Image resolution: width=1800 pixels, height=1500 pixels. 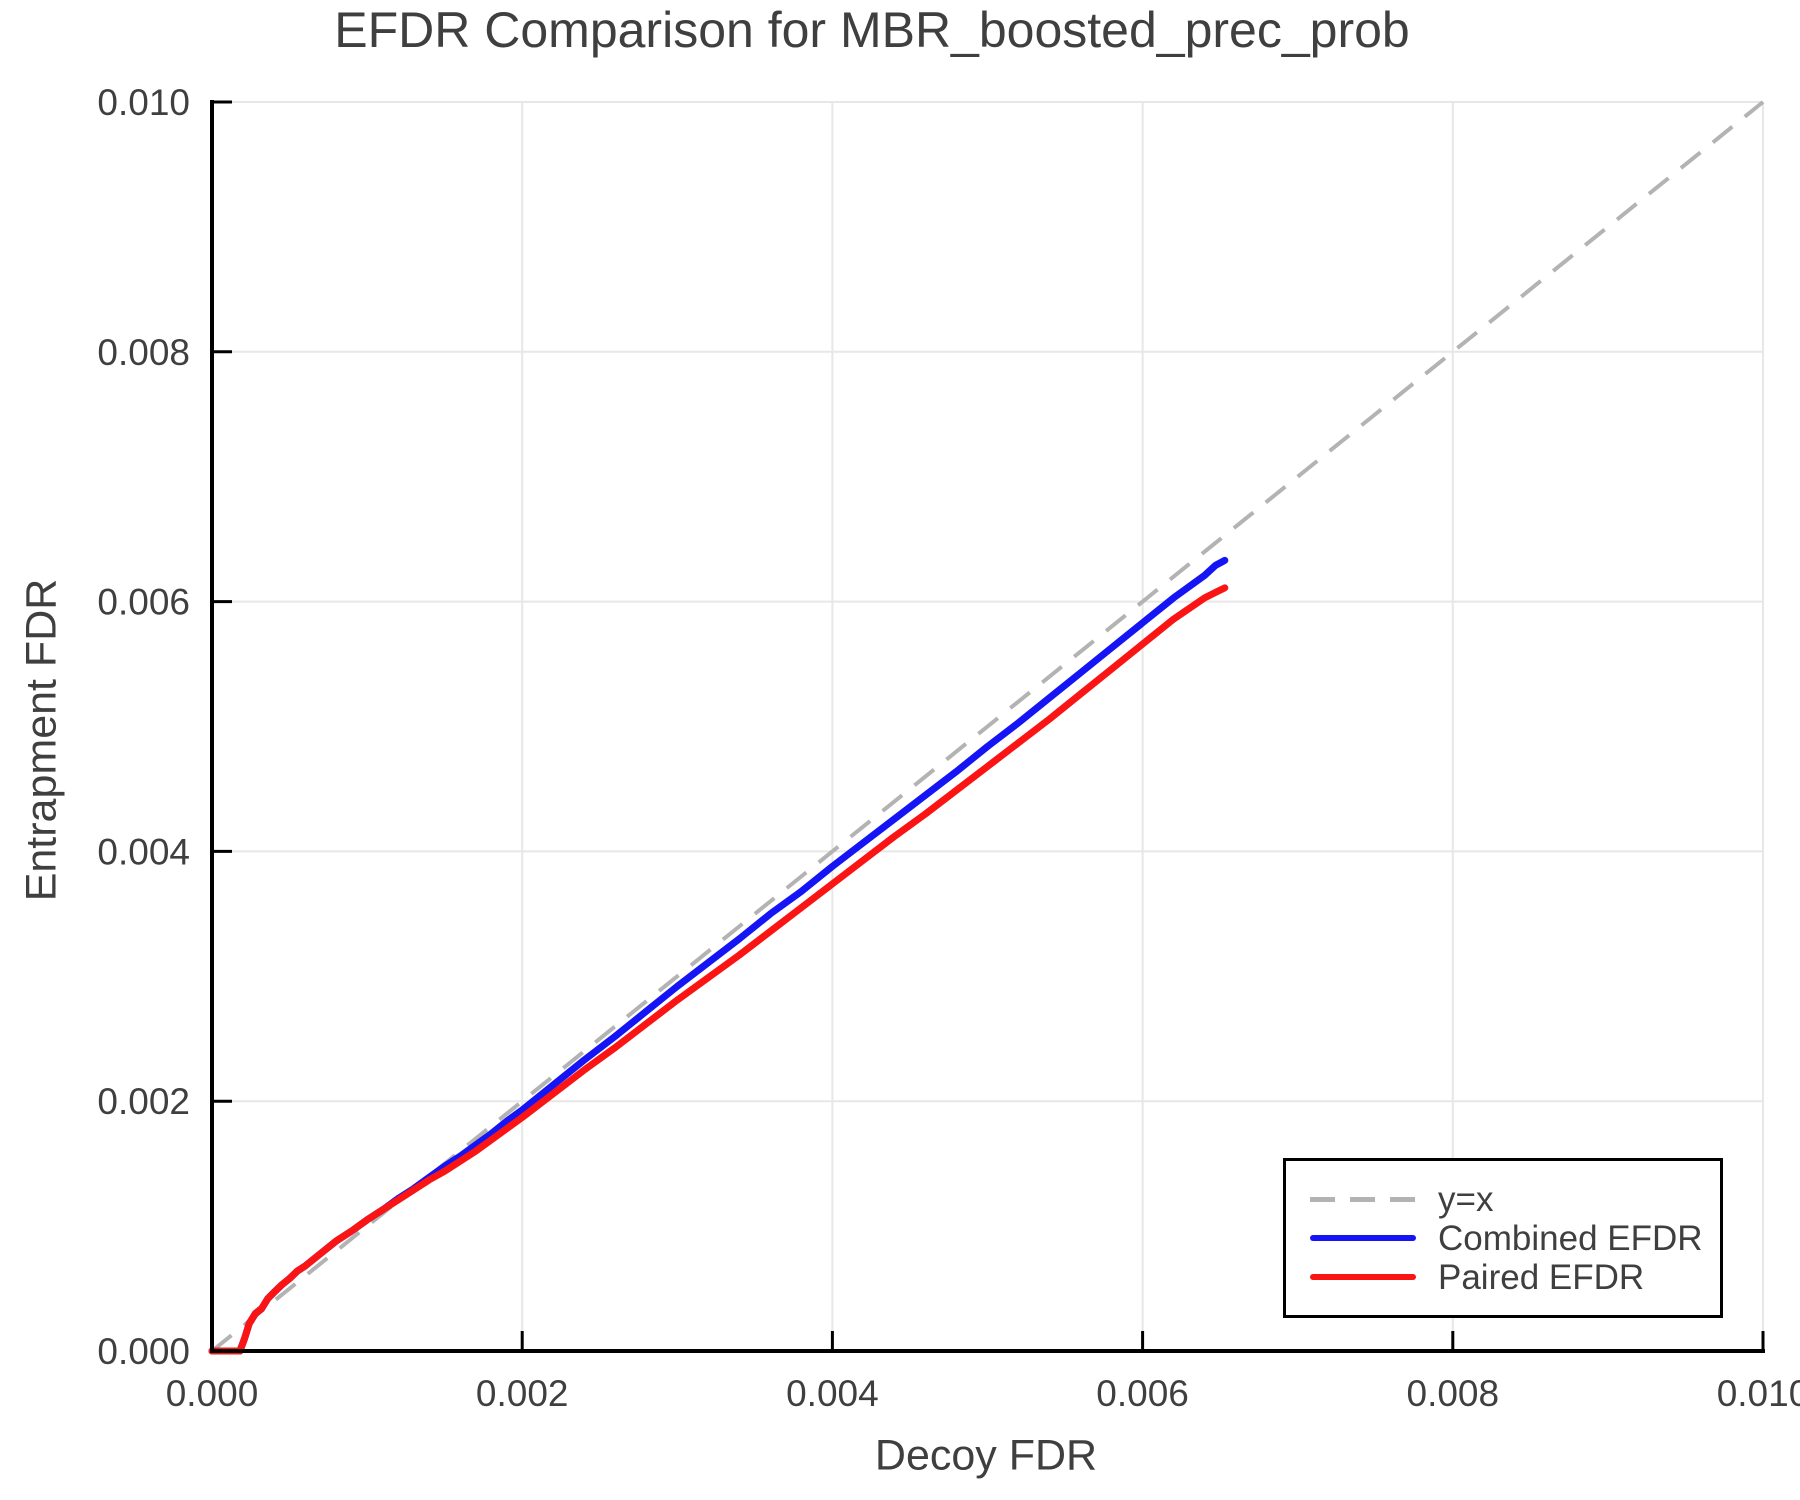 What do you see at coordinates (143, 851) in the screenshot?
I see `y-tick-label: 0.004` at bounding box center [143, 851].